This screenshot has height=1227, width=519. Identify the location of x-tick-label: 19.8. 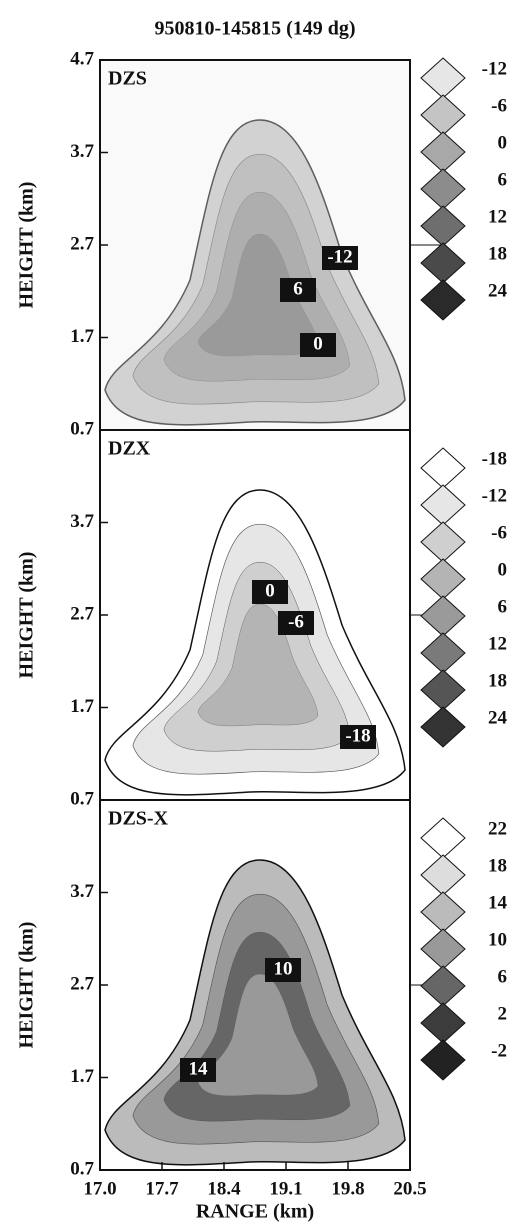
(347, 1188).